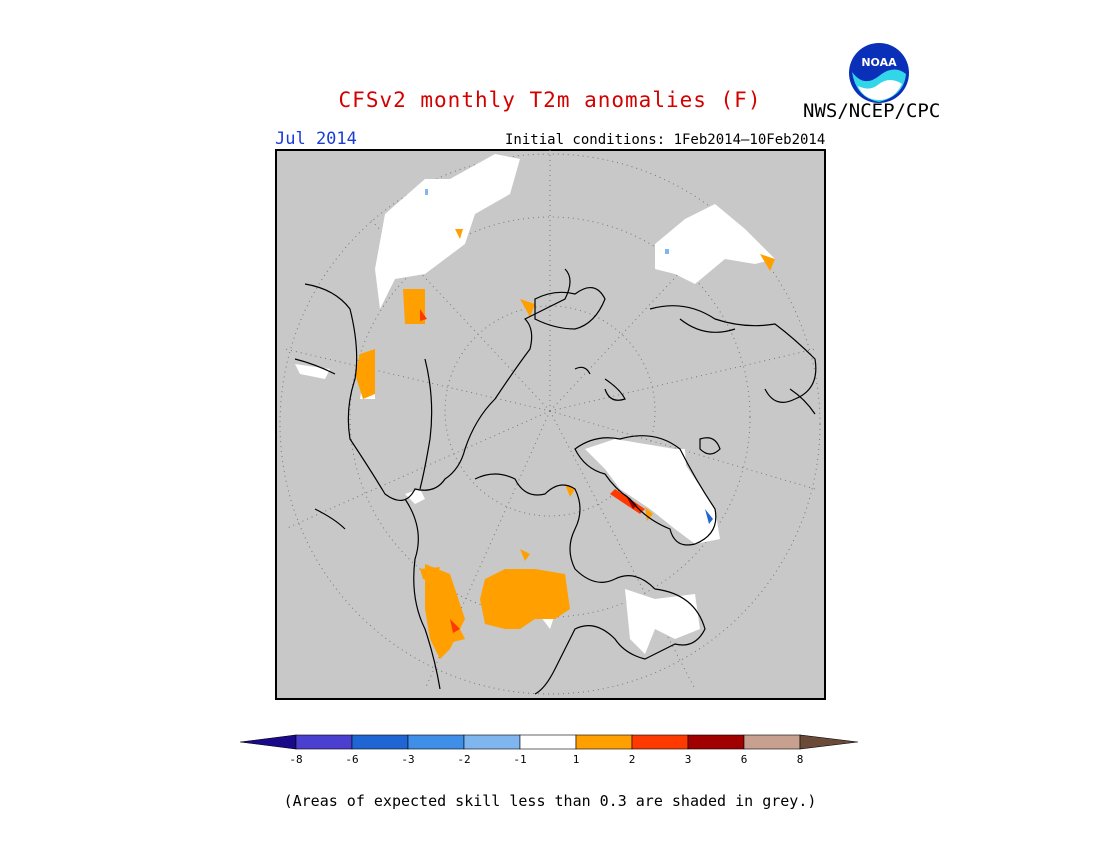 This screenshot has height=850, width=1100. I want to click on color-legend-bar: -8 -6 -3 -2 -1 1 2 3 6 8, so click(549, 750).